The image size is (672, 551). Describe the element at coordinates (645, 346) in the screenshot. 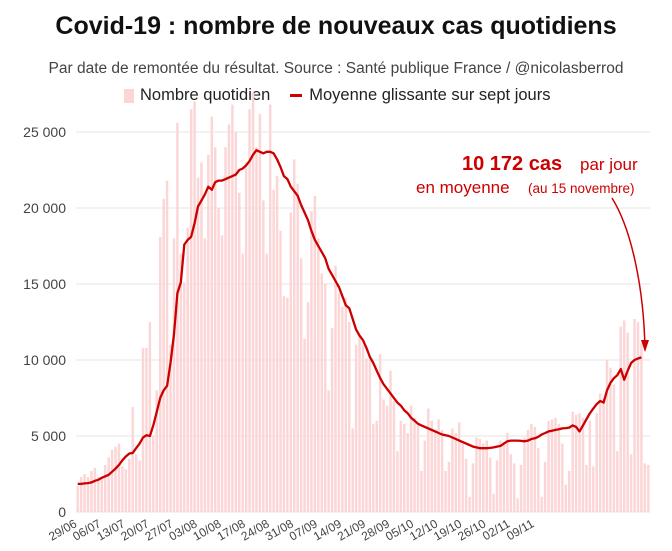

I see `annotation-arrowhead` at that location.